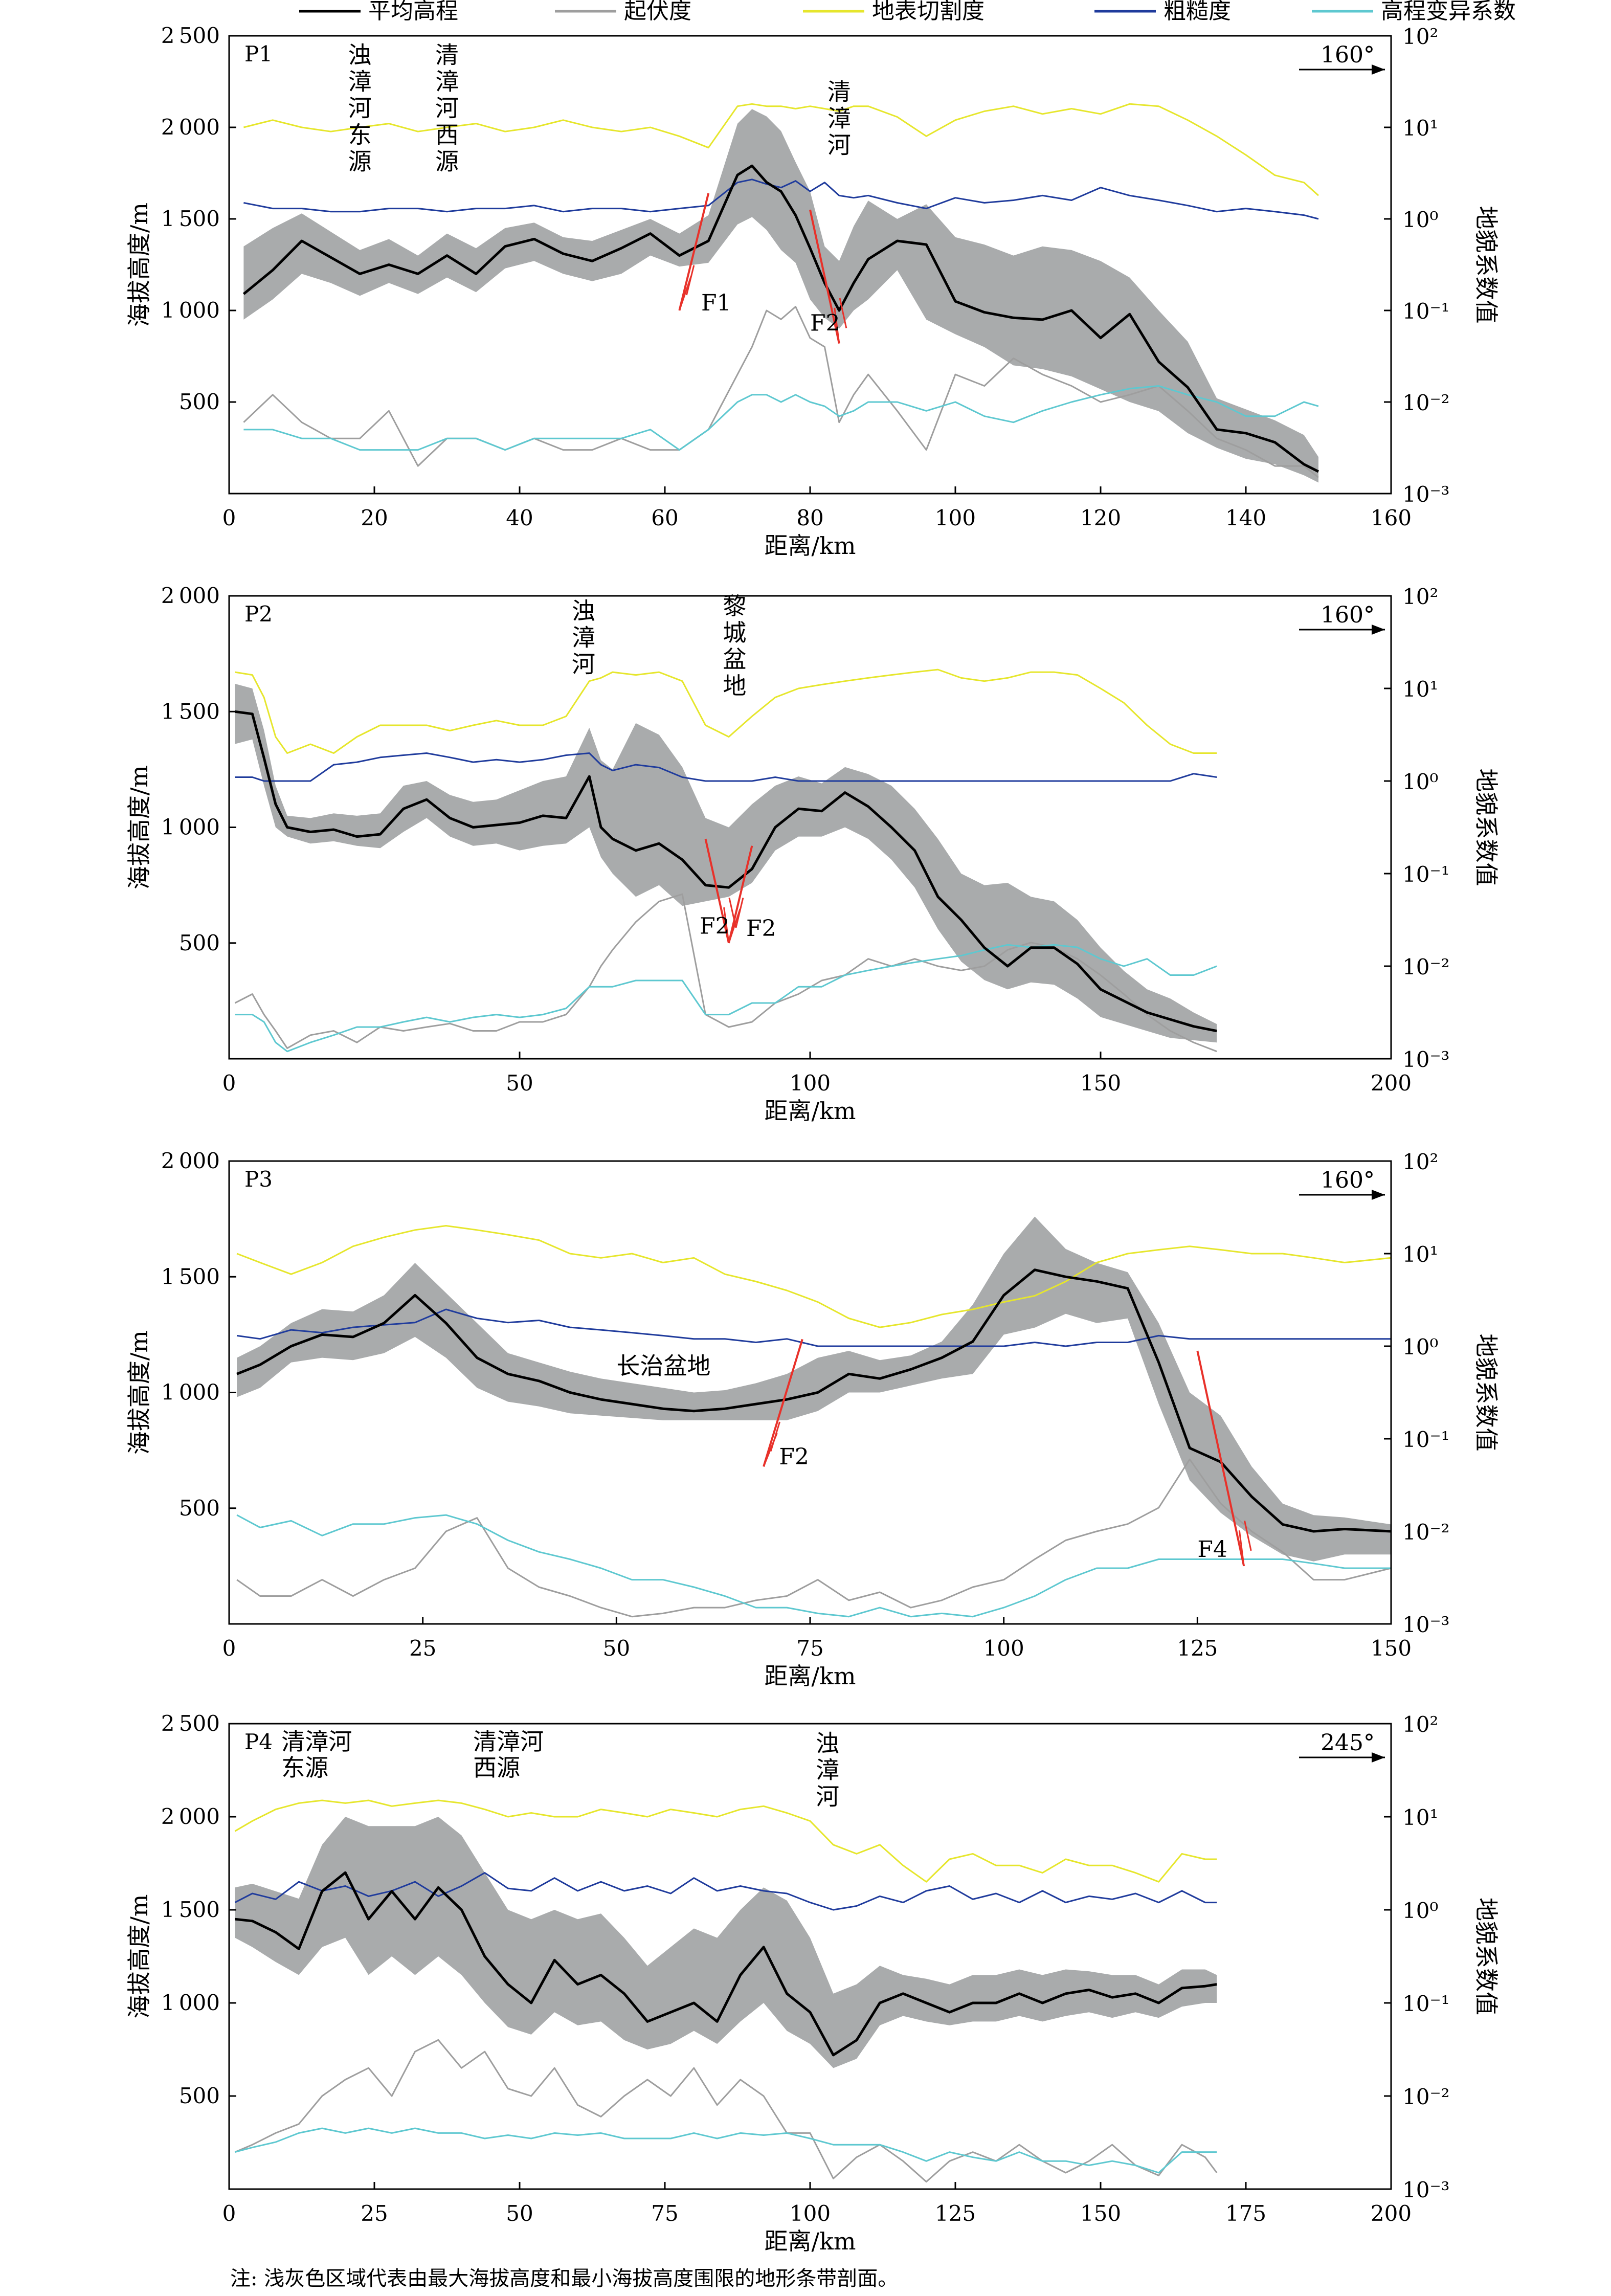 The image size is (1611, 2296). Describe the element at coordinates (1448, 12) in the screenshot. I see `legend-label-5: 高程变异系数` at that location.